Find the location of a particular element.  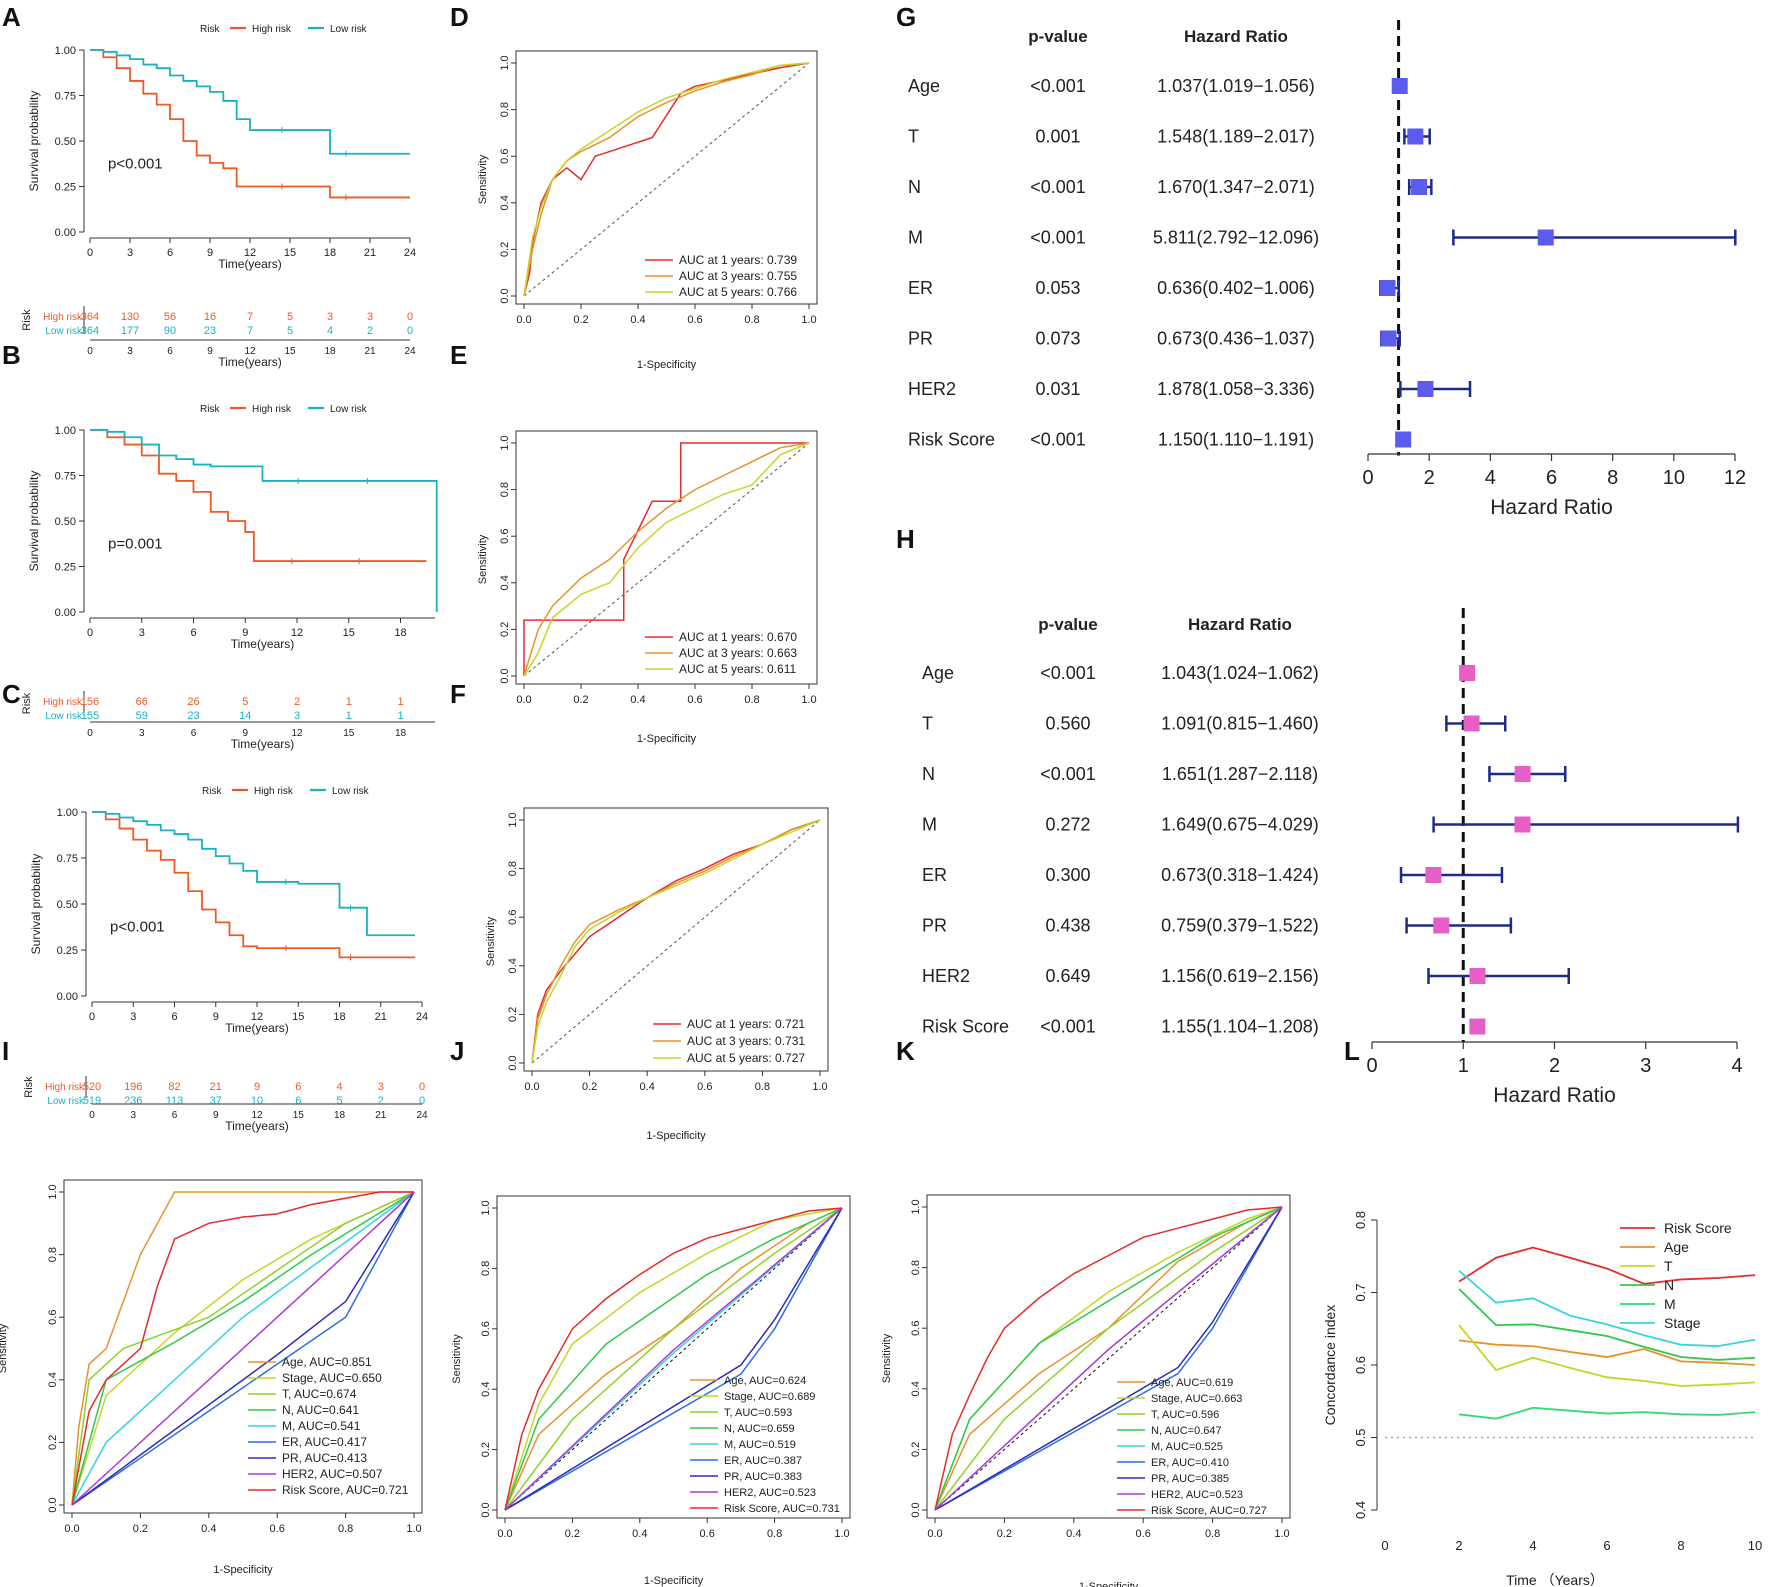

plot-frame is located at coordinates (666, 177).